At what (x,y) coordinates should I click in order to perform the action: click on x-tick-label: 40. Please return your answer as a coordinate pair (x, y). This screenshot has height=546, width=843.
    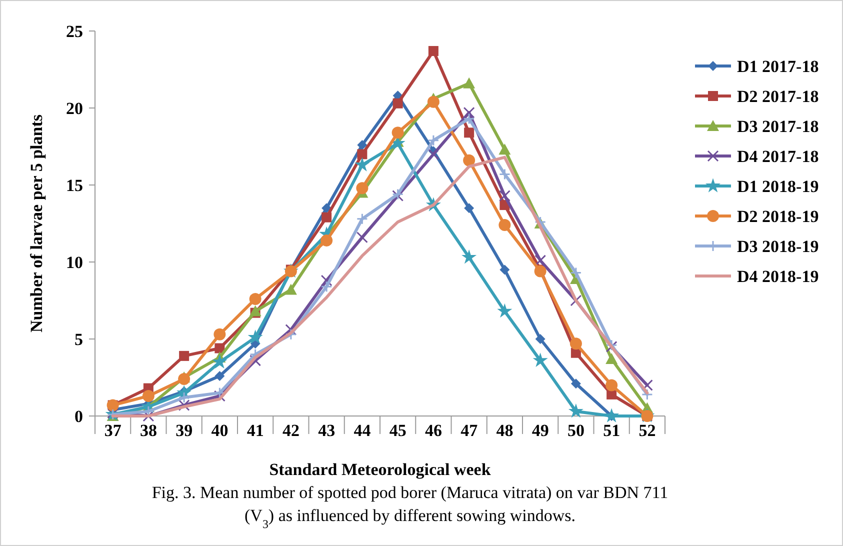
    Looking at the image, I should click on (219, 430).